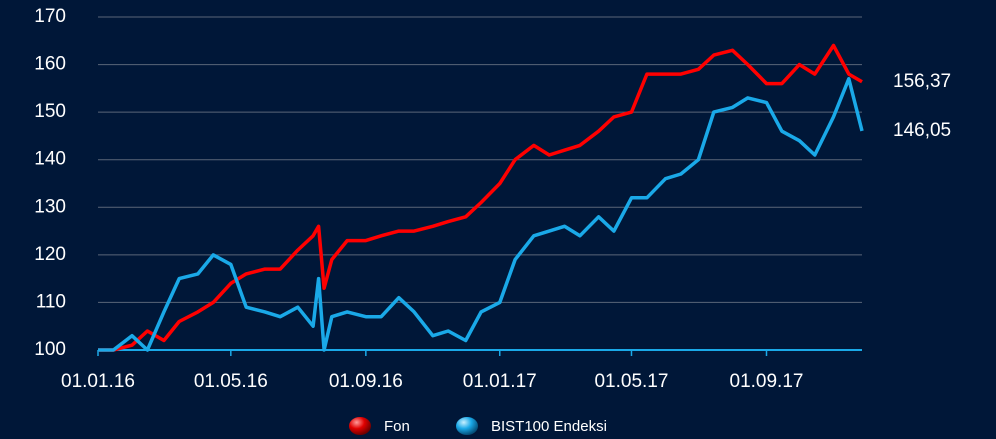 Image resolution: width=996 pixels, height=439 pixels. I want to click on x-tick-label: 01.09.17, so click(767, 381).